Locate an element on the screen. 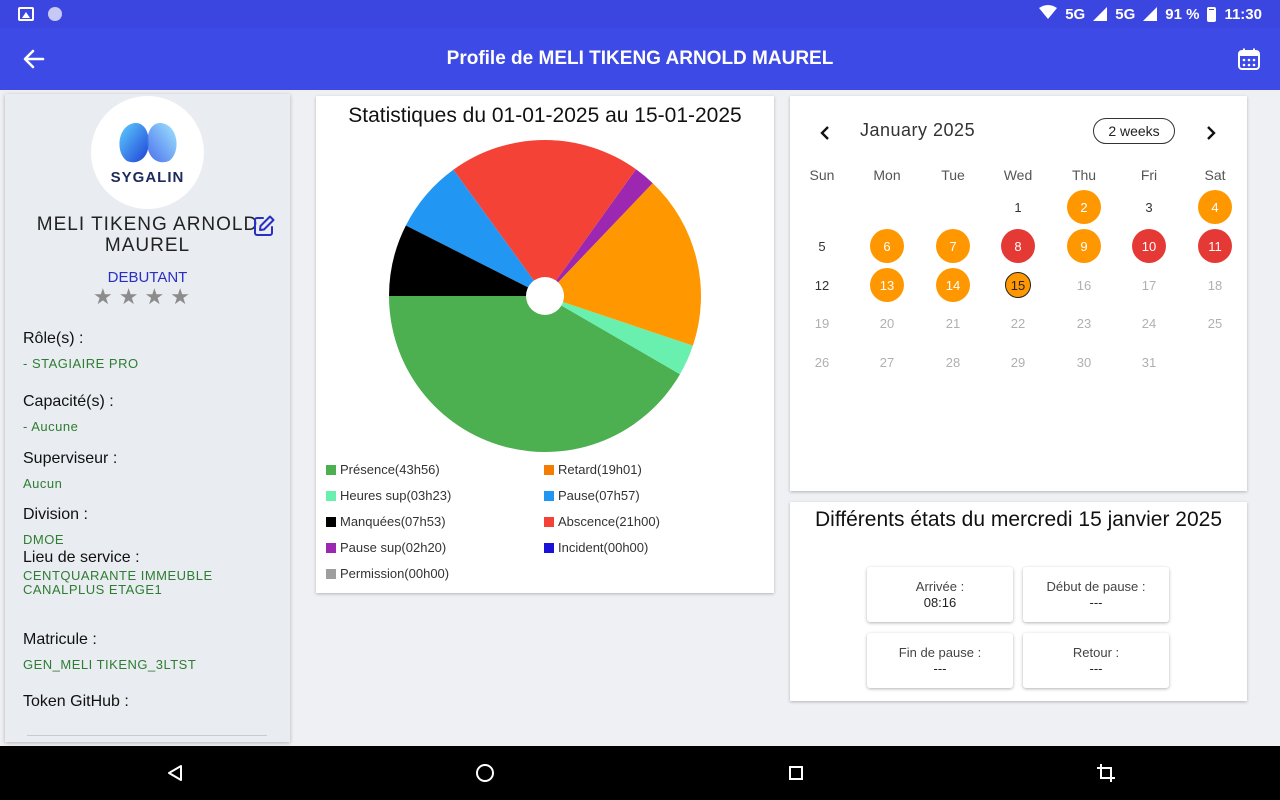 The height and width of the screenshot is (800, 1280). calendar-day: 18 is located at coordinates (1215, 285).